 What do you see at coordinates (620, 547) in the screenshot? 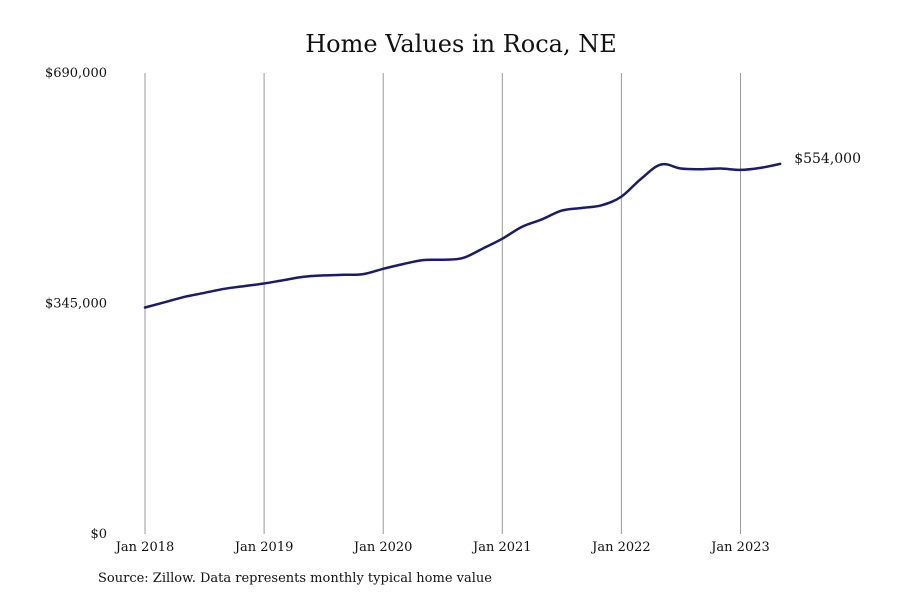
I see `x-tick-label: Jan 2022` at bounding box center [620, 547].